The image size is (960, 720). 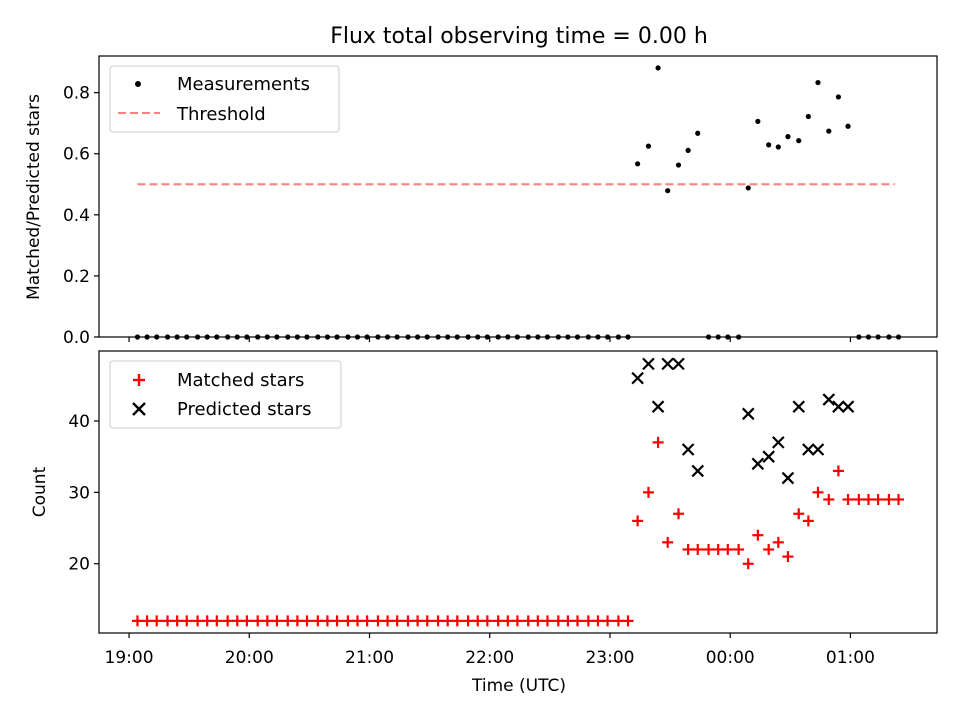 I want to click on top-legend: Measurements Threshold, so click(x=224, y=99).